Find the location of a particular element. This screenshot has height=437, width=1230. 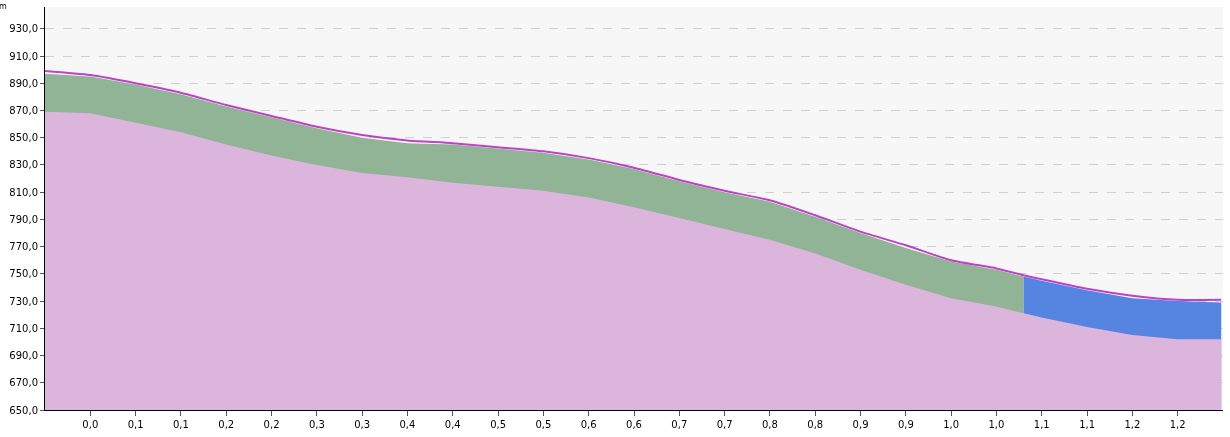

y-tick-label: 790,0 is located at coordinates (23, 219).